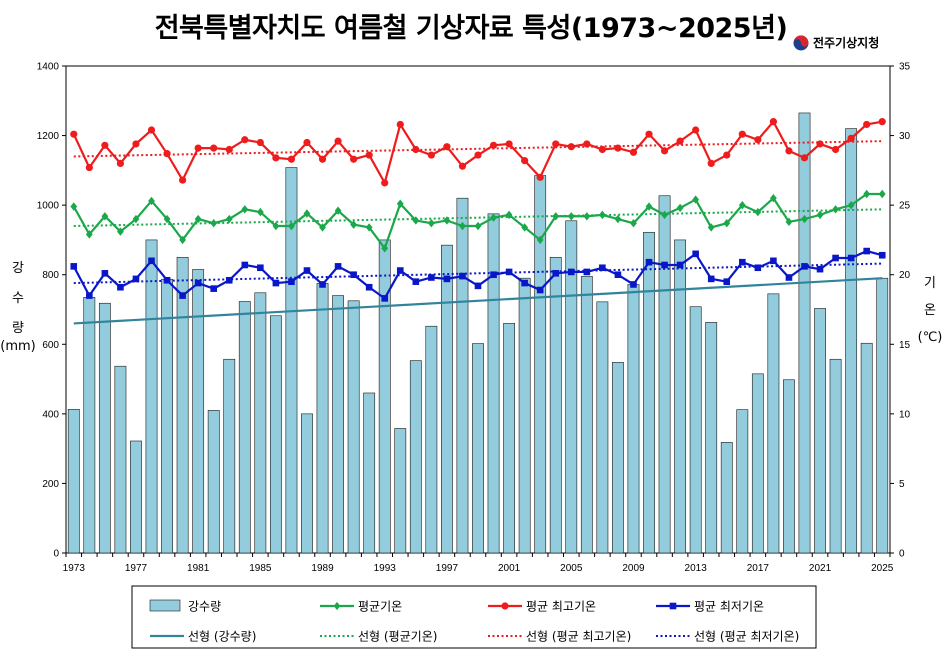 Image resolution: width=942 pixels, height=665 pixels. I want to click on precipitation-bar-1998, so click(462, 375).